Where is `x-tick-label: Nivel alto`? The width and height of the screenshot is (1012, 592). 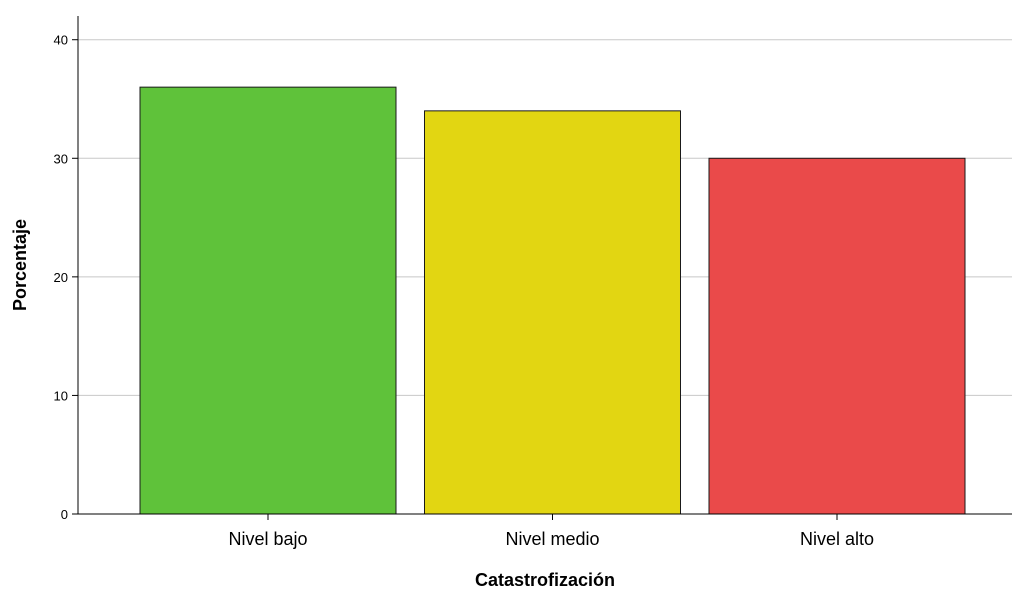 x-tick-label: Nivel alto is located at coordinates (837, 539).